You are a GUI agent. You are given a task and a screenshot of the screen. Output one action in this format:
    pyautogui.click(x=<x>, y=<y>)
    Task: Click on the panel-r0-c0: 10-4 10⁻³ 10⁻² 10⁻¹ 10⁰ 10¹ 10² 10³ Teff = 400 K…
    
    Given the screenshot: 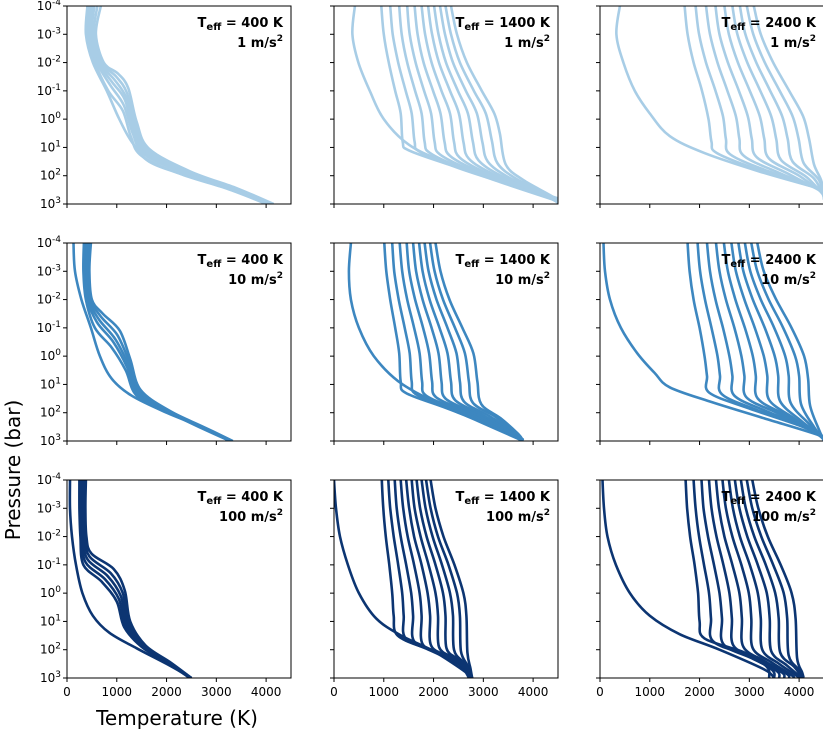 What is the action you would take?
    pyautogui.click(x=164, y=105)
    